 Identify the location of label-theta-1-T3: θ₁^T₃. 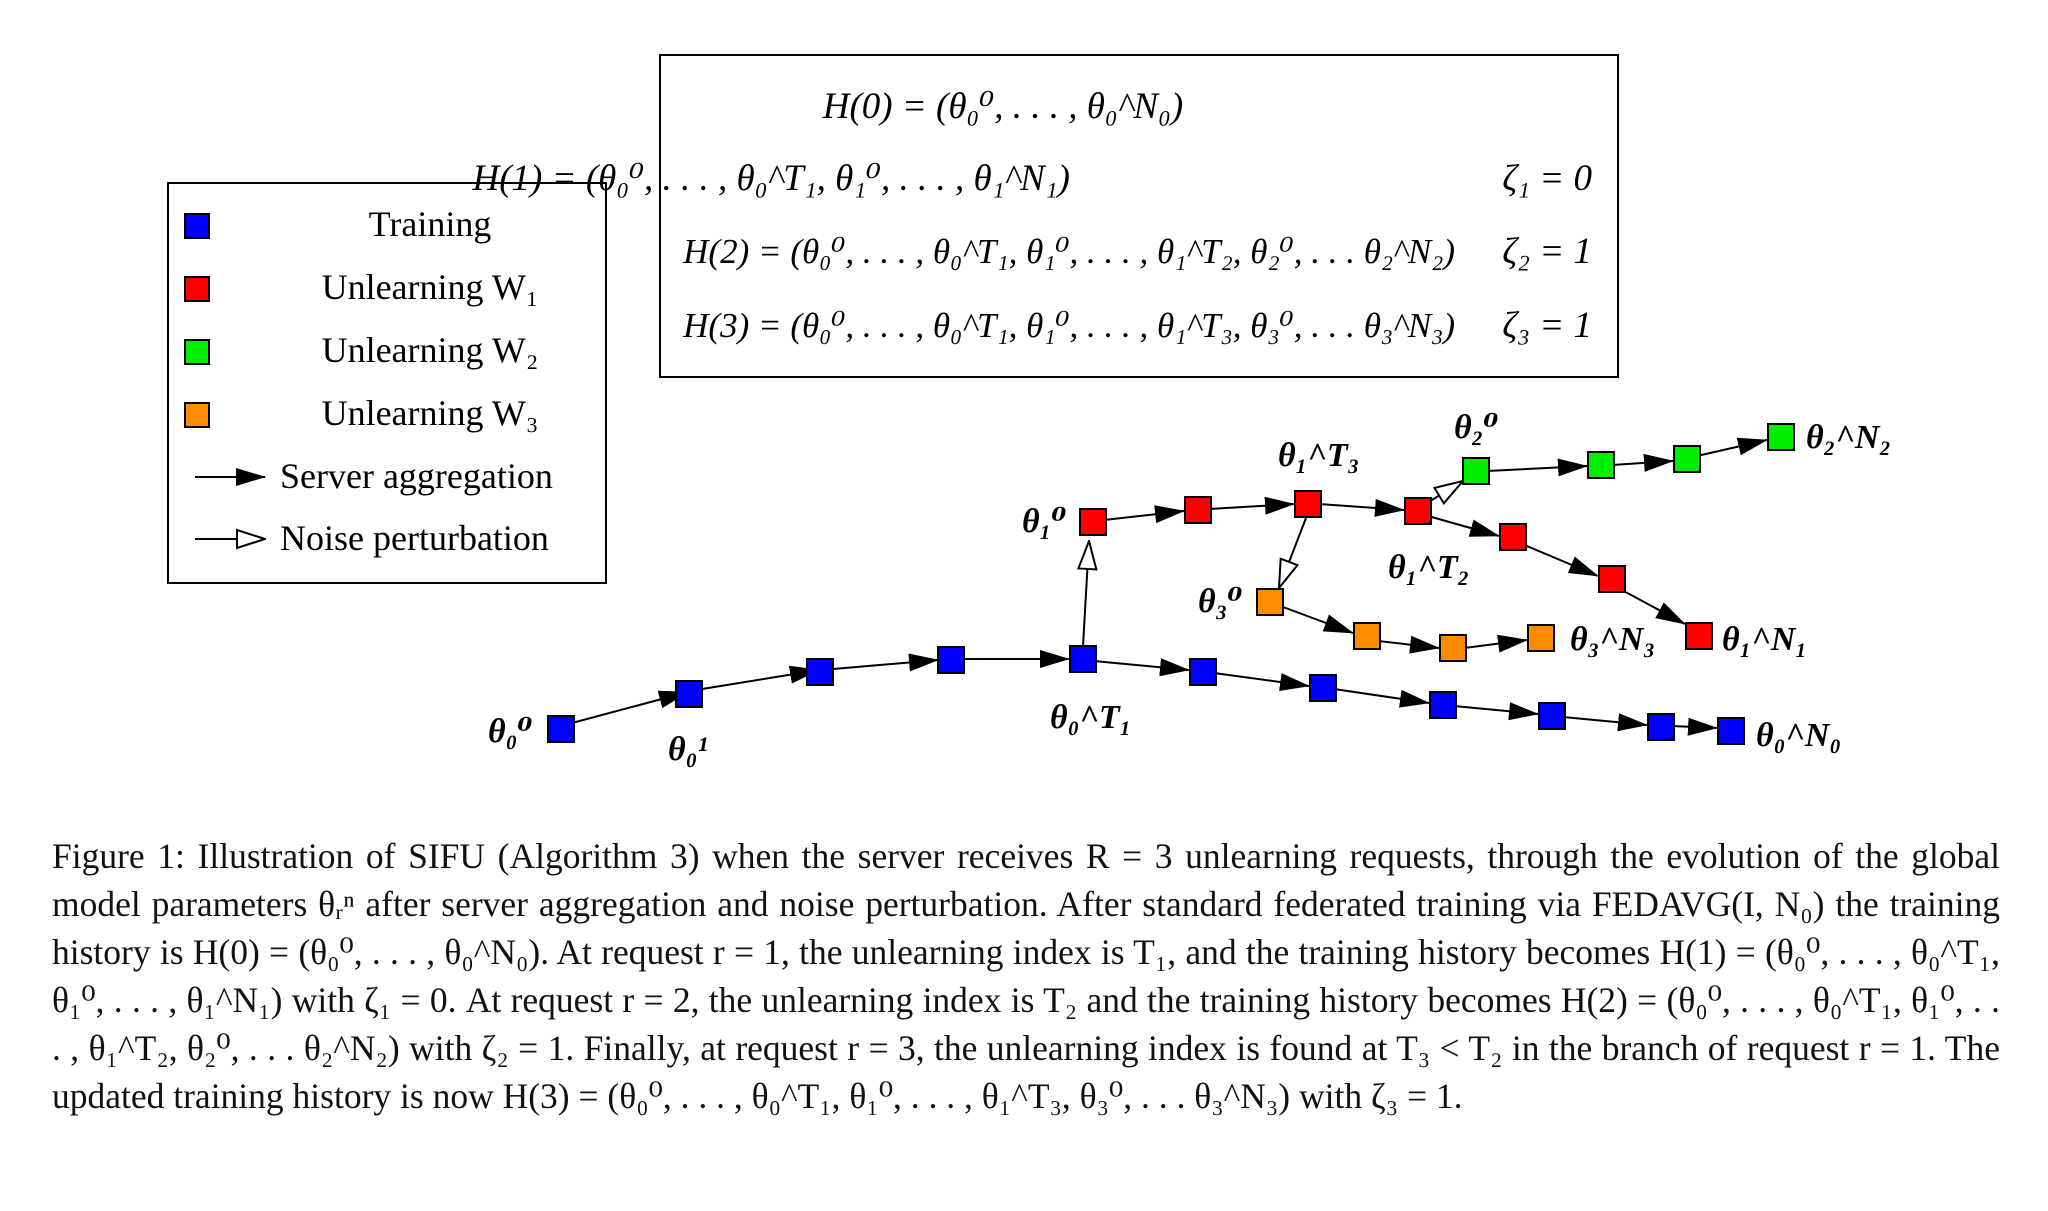
(1319, 455).